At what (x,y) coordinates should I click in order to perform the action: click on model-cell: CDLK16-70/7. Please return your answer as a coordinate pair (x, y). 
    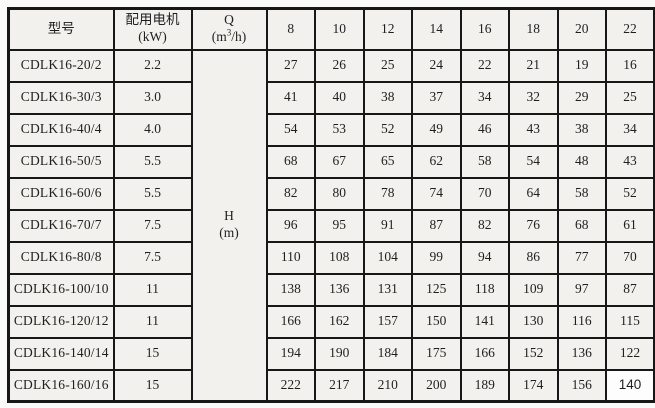
    Looking at the image, I should click on (61, 225).